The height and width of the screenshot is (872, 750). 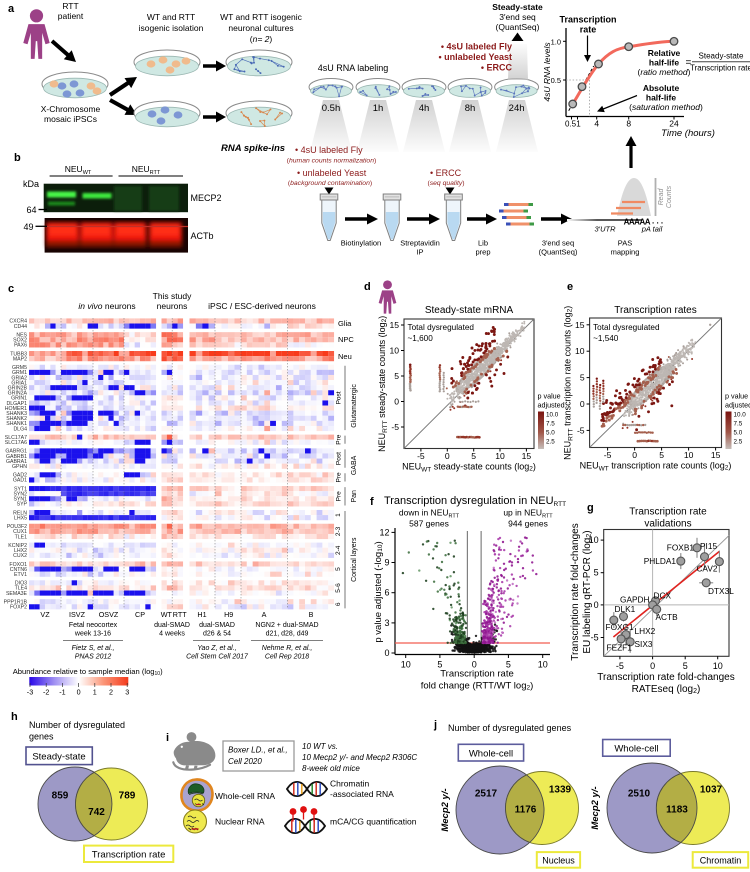 I want to click on svg-text: Nehme R, et al.,, so click(x=287, y=648).